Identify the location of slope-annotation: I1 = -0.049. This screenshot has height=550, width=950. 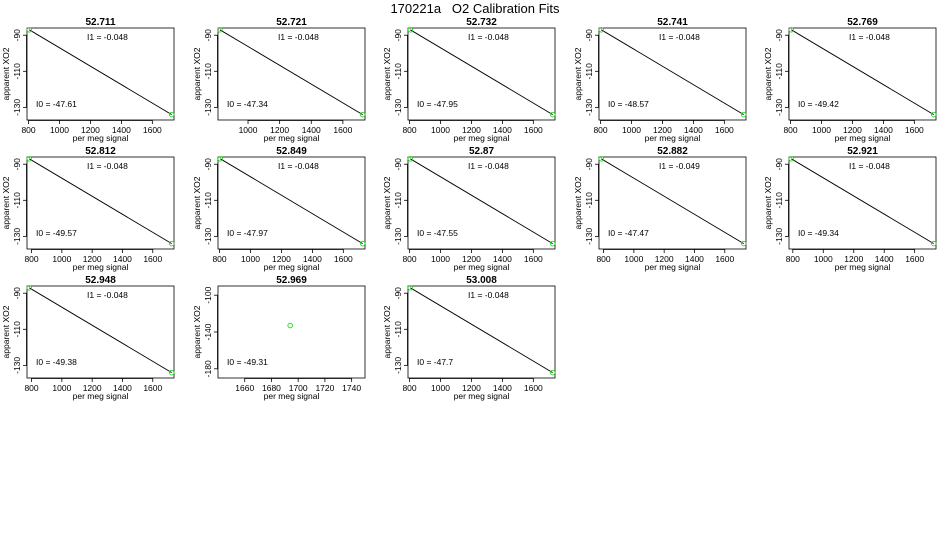
(679, 166).